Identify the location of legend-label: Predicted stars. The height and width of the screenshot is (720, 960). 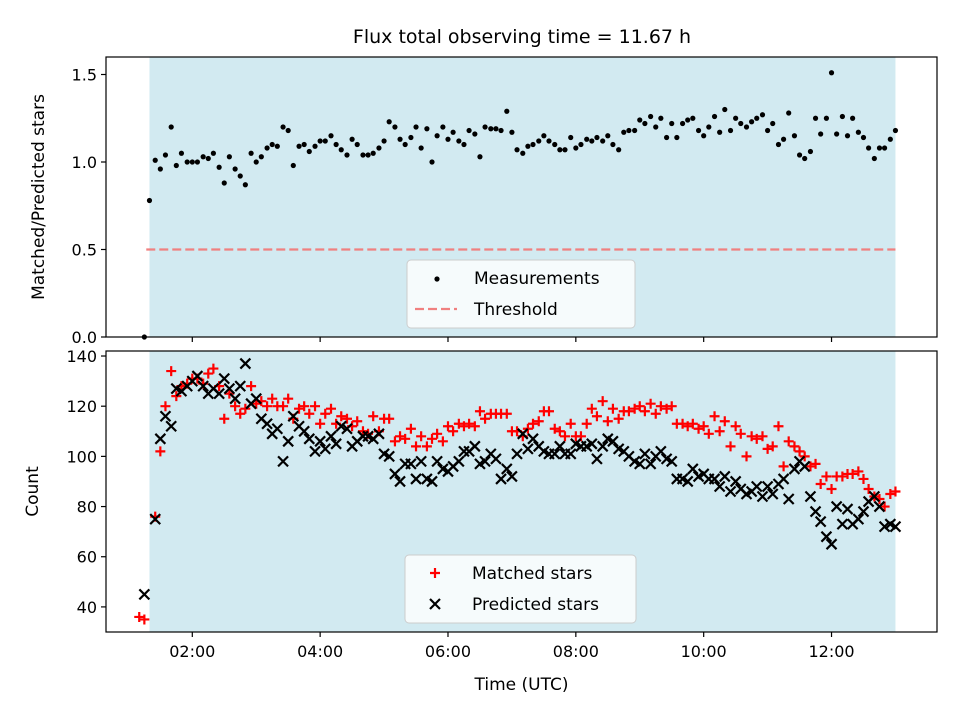
(535, 605).